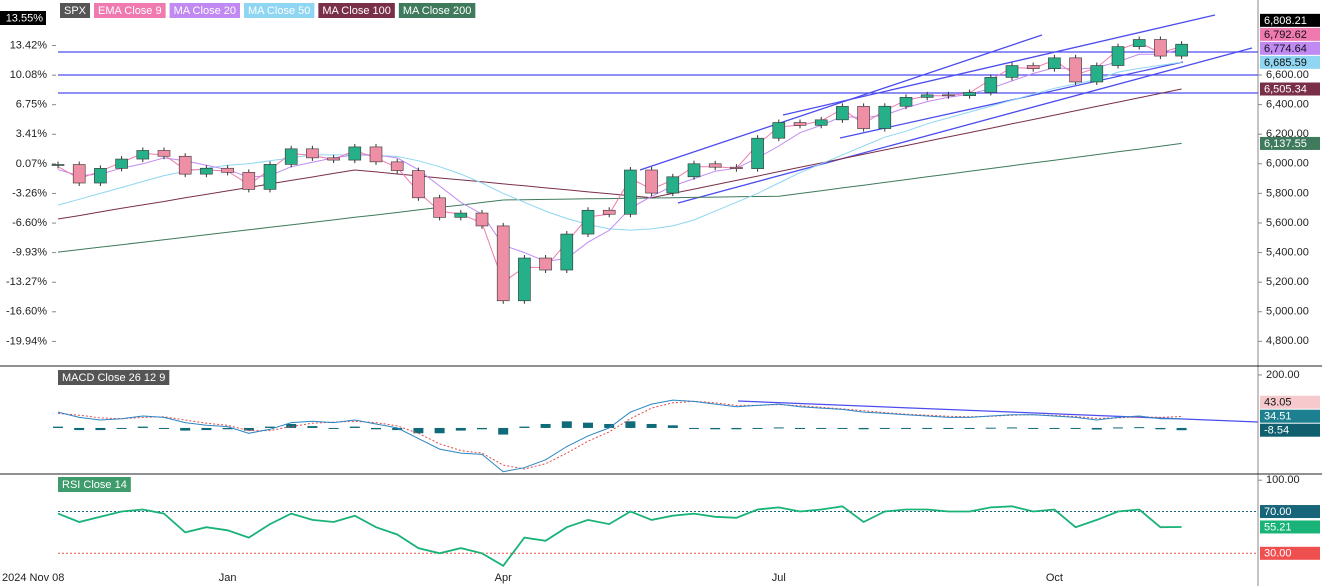  What do you see at coordinates (29, 253) in the screenshot?
I see `y2-tick-label: -9.93%` at bounding box center [29, 253].